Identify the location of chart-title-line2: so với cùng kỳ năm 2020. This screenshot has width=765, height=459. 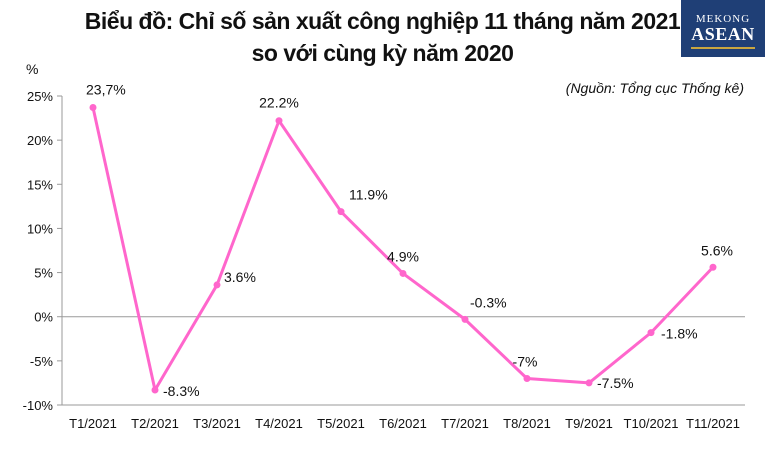
(382, 53).